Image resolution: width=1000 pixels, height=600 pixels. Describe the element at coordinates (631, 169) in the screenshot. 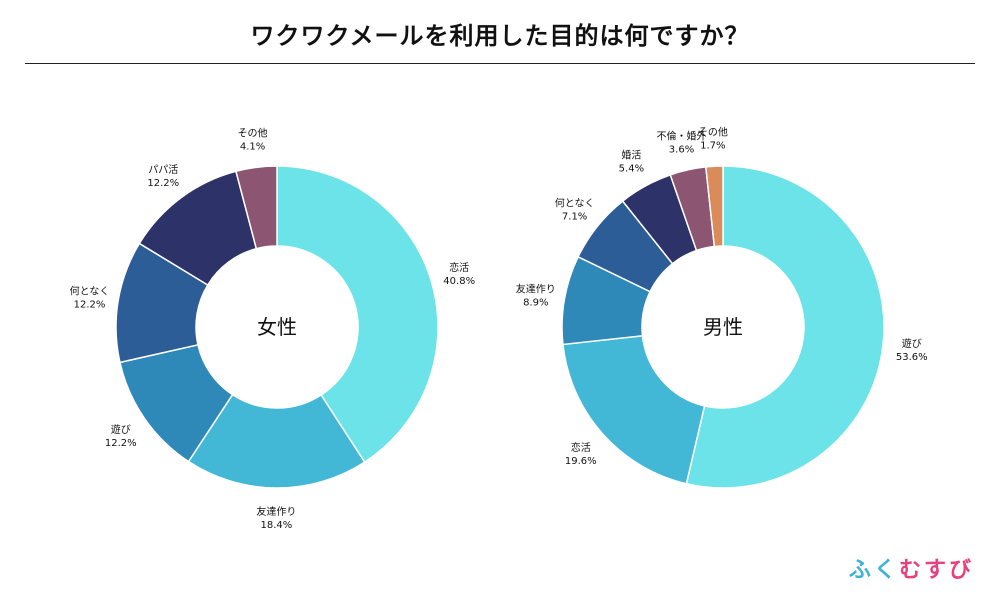

I see `slice-value-label: 5.4%` at that location.